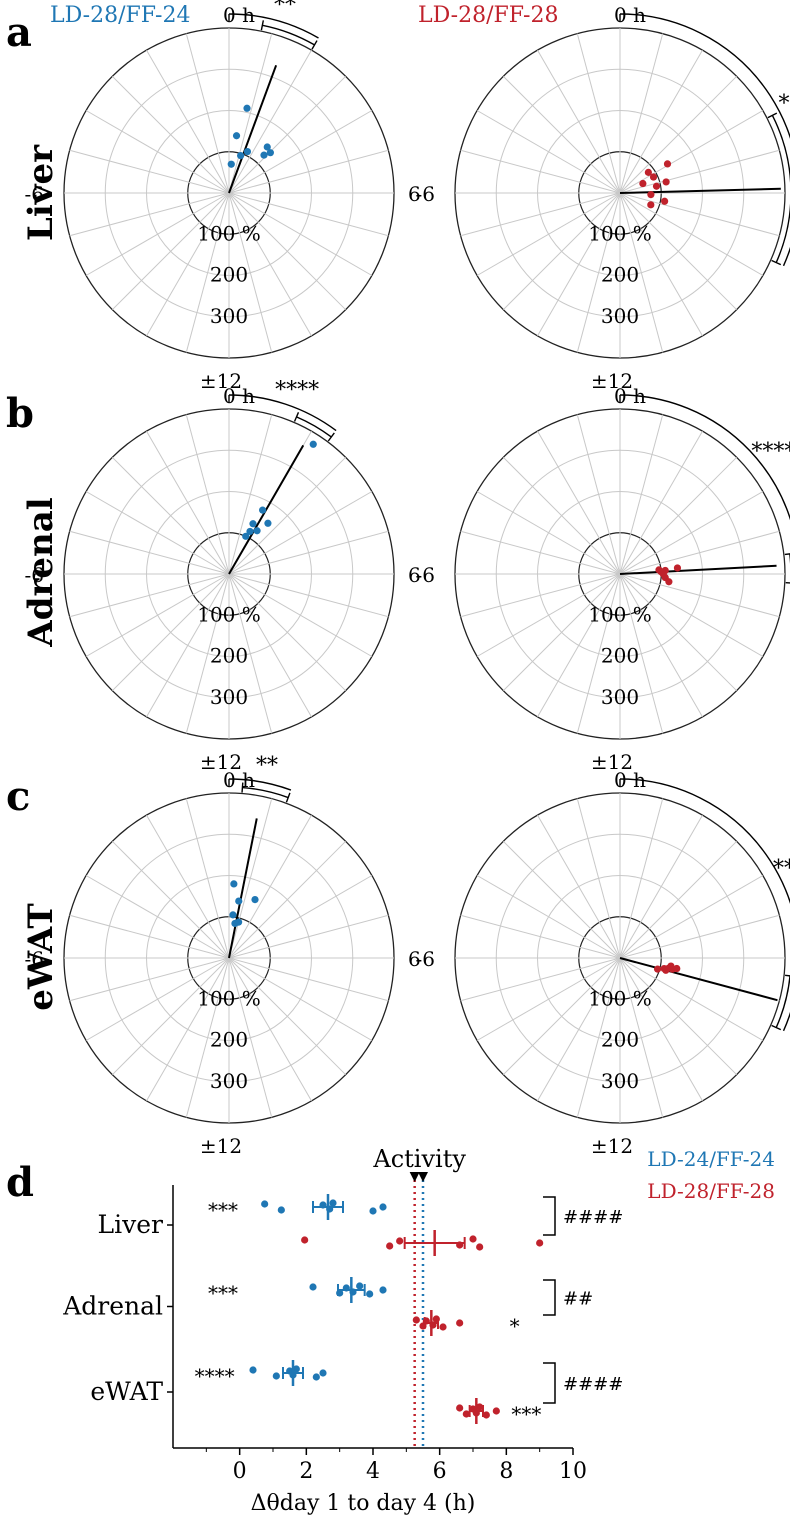  Describe the element at coordinates (131, 1224) in the screenshot. I see `category-label: Liver` at that location.